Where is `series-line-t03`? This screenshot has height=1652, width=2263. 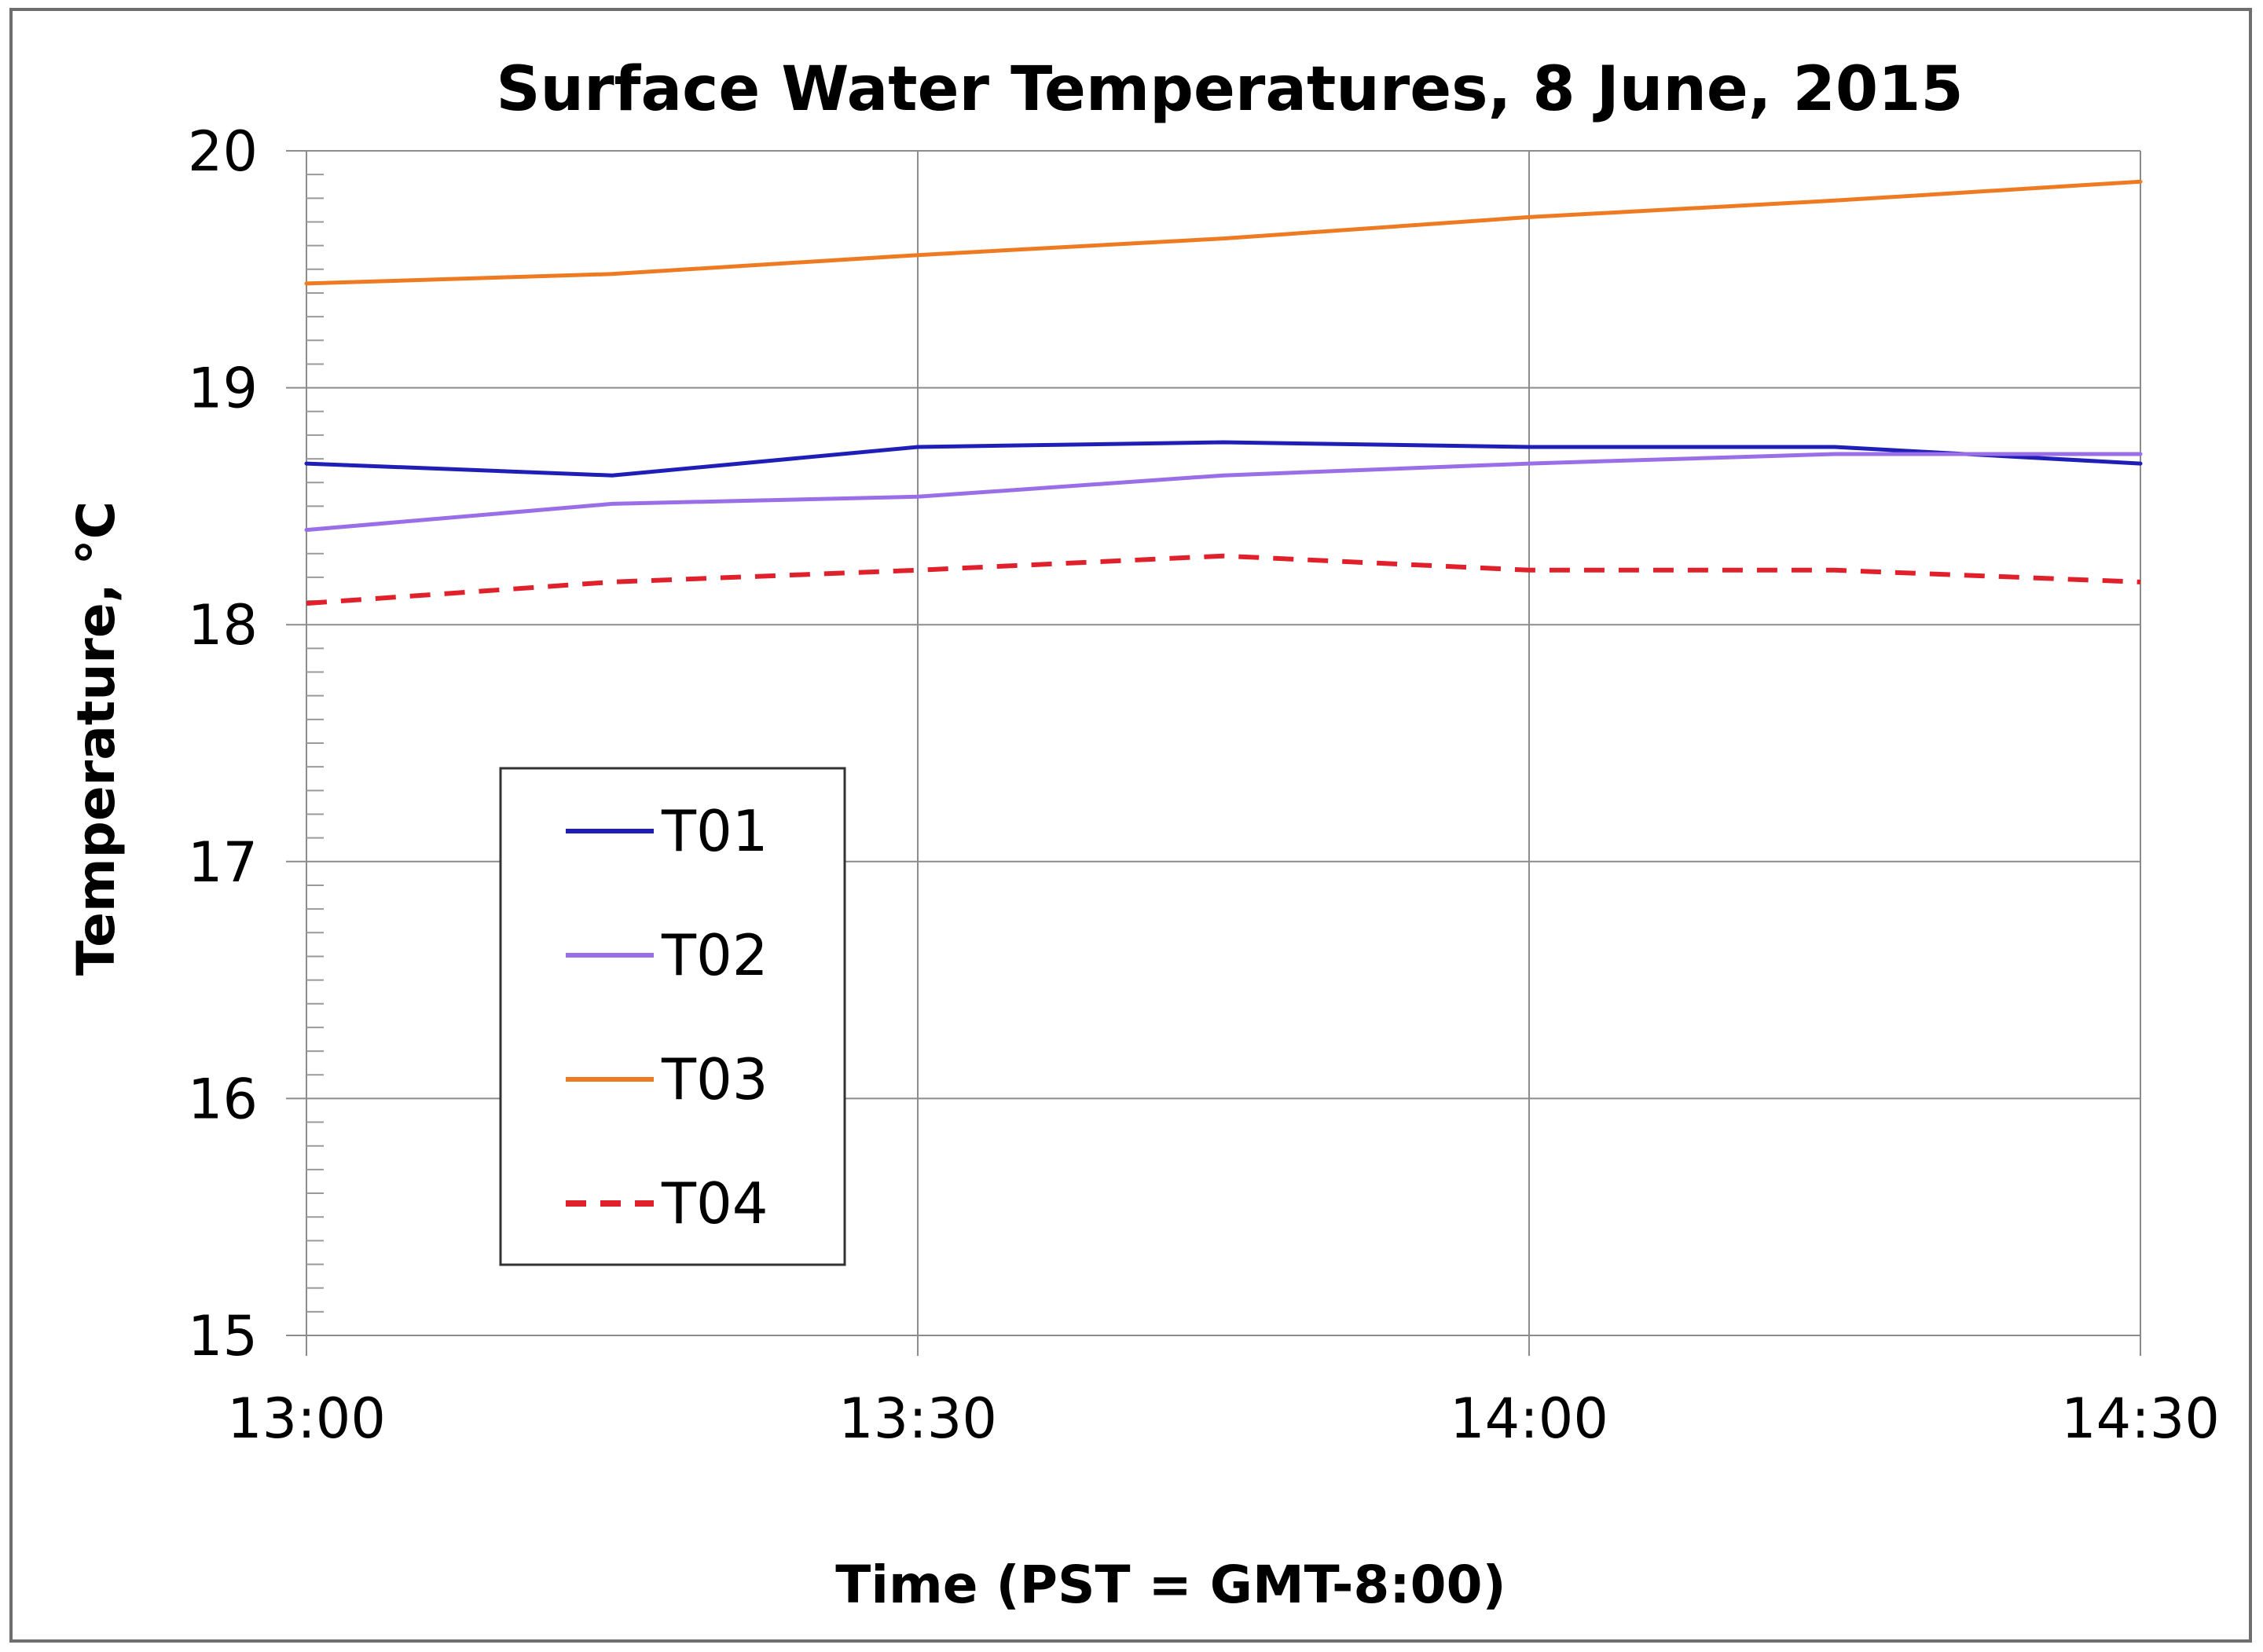 series-line-t03 is located at coordinates (1224, 232).